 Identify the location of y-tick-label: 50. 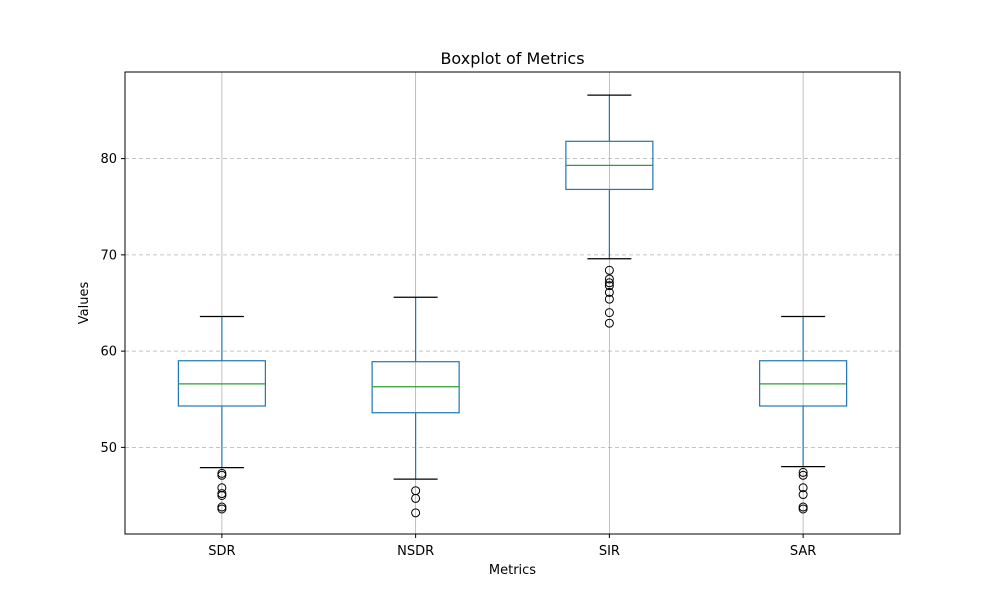
(108, 448).